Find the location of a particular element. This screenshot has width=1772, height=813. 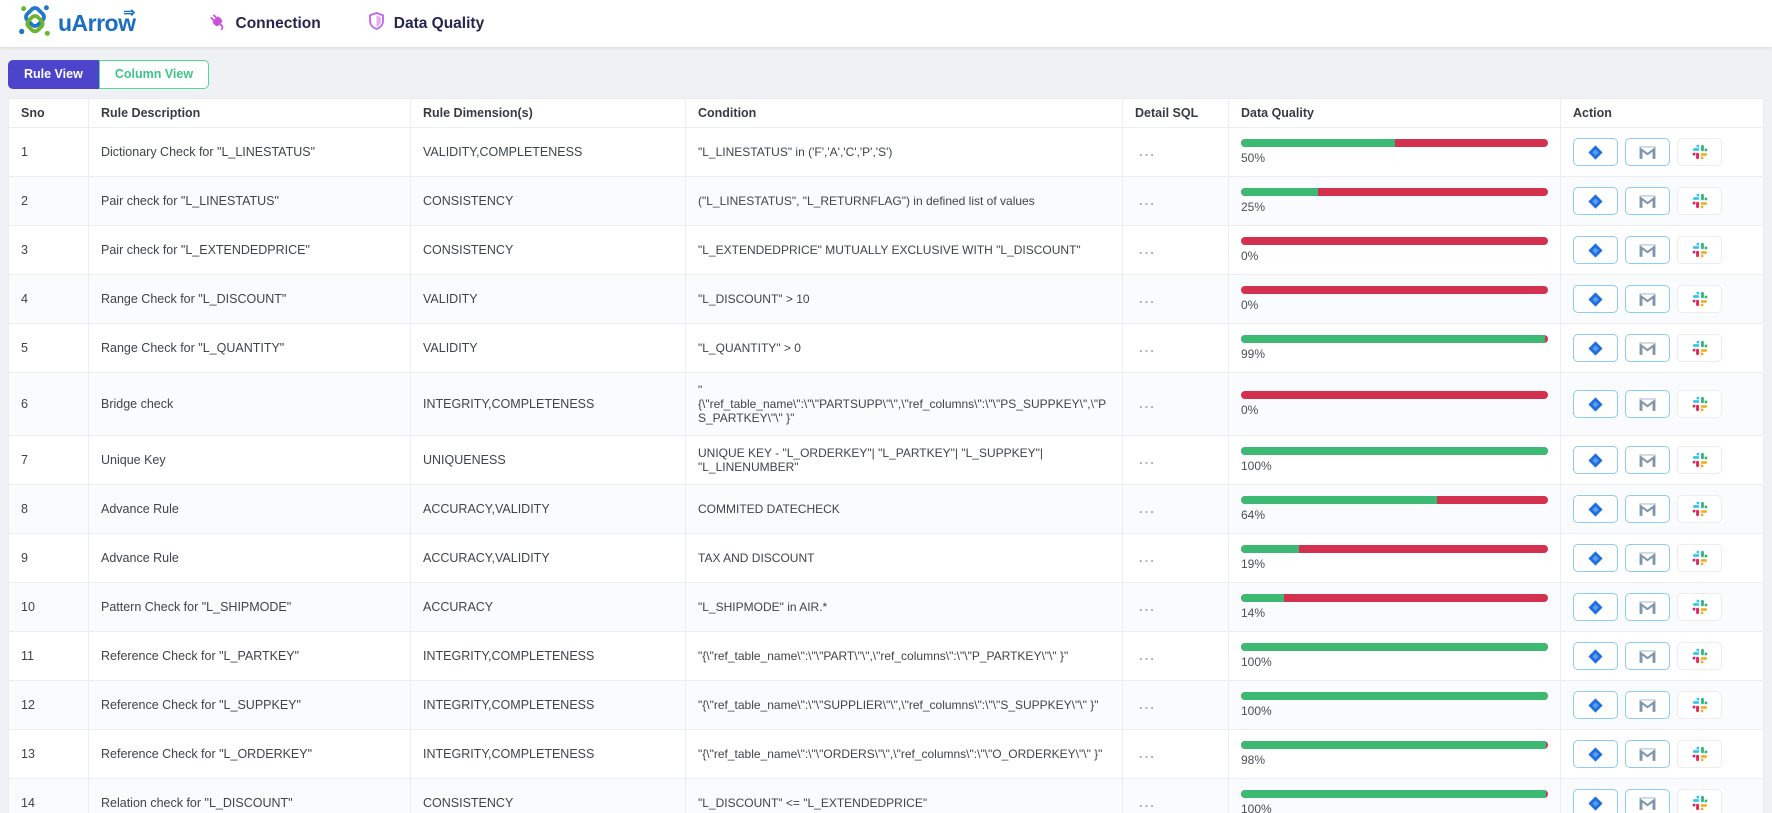

cell-rule-description: Relation check for "L_DISCOUNT" is located at coordinates (249, 795).